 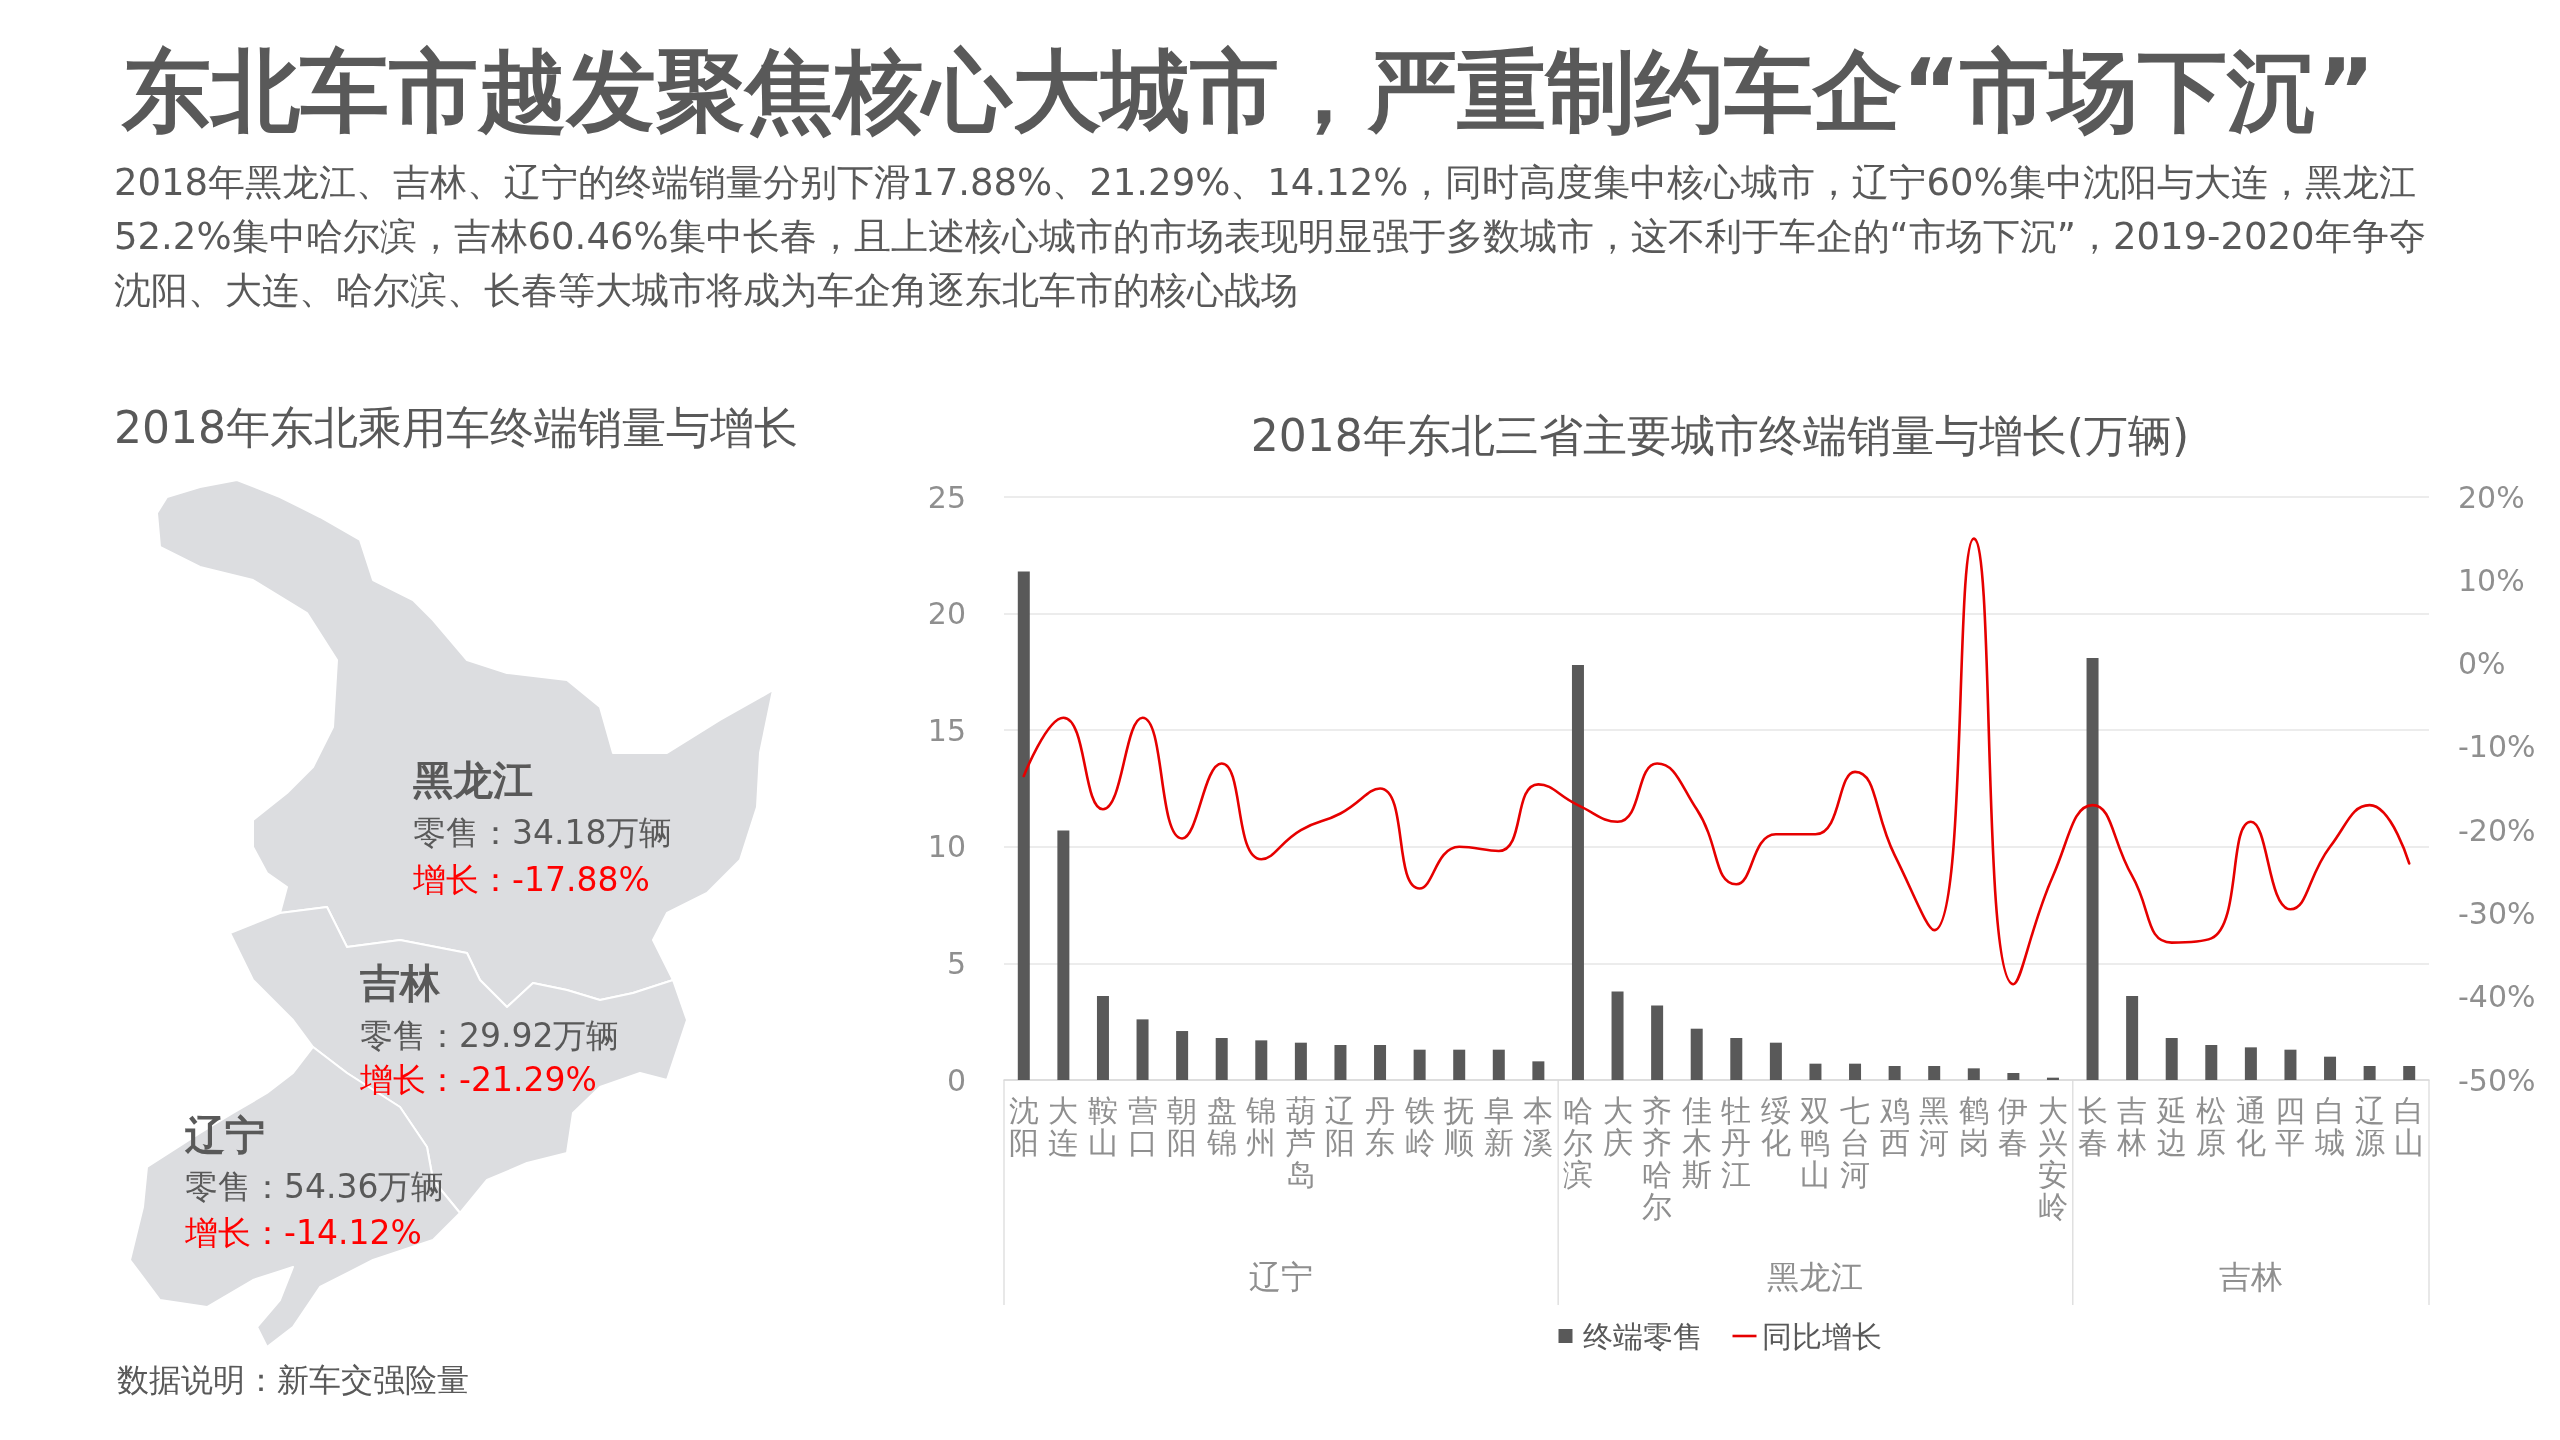 What do you see at coordinates (946, 847) in the screenshot?
I see `y-tick-label: 10` at bounding box center [946, 847].